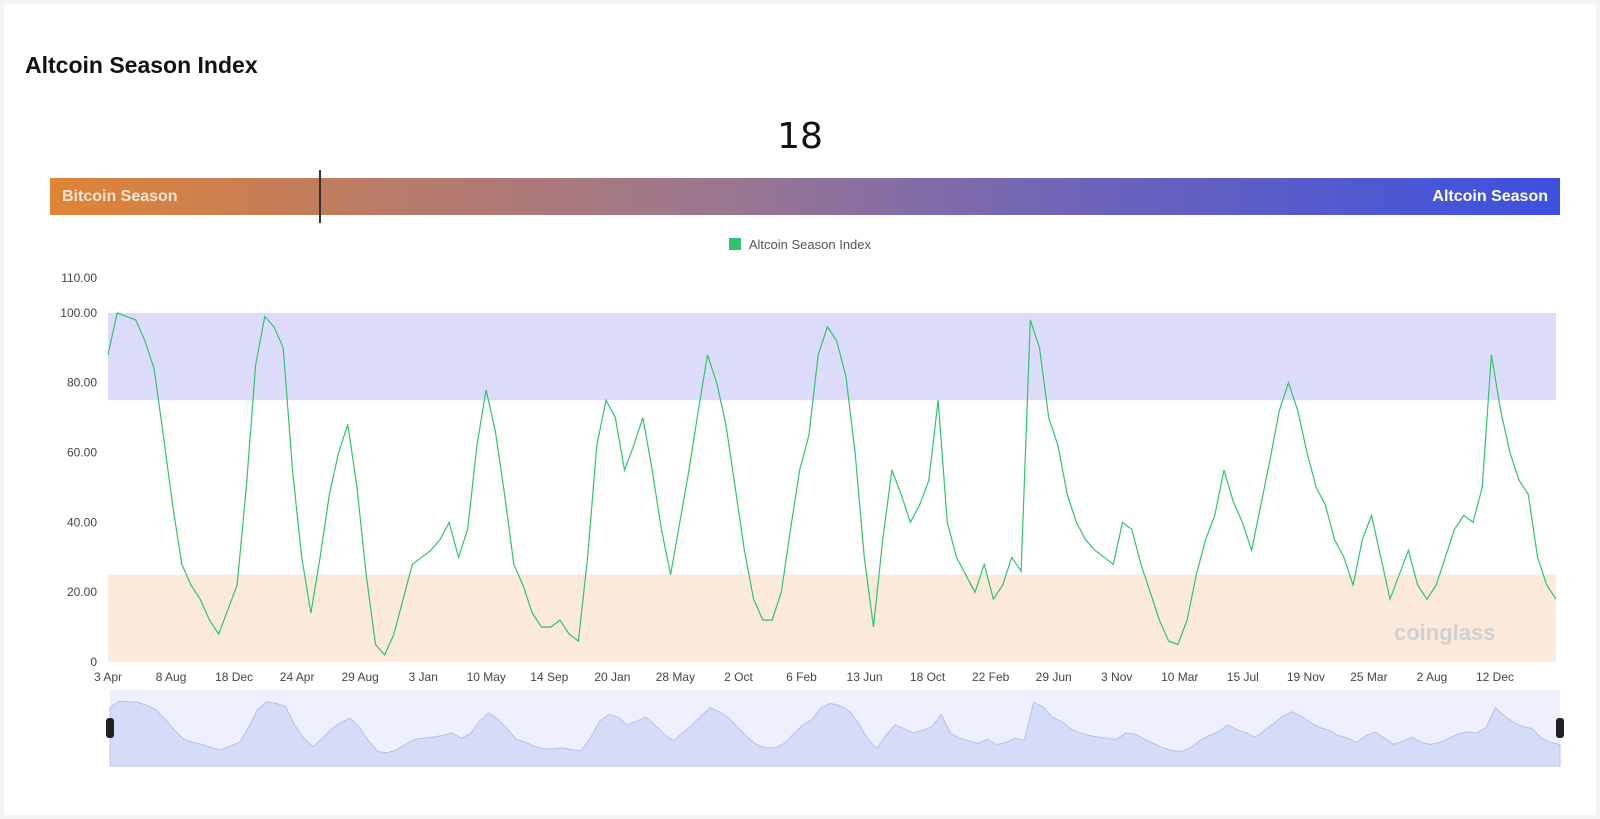 Image resolution: width=1600 pixels, height=819 pixels. What do you see at coordinates (79, 278) in the screenshot?
I see `y-tick-label: 110.00` at bounding box center [79, 278].